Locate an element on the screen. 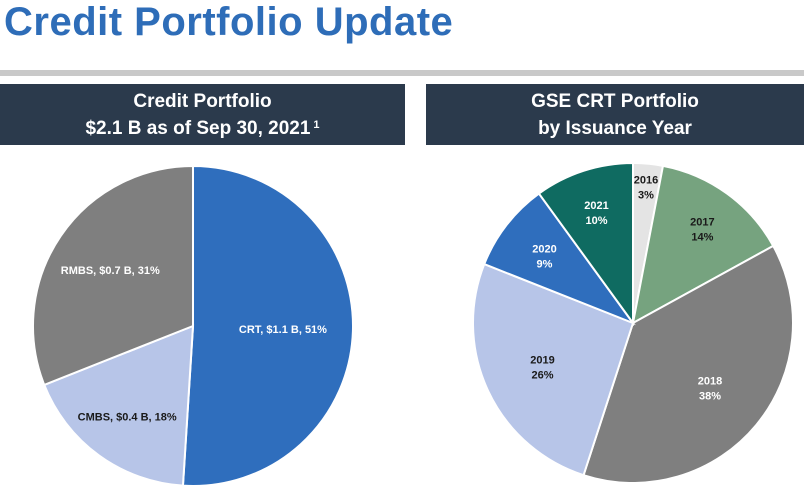  pie-slice-cmbs is located at coordinates (118, 405).